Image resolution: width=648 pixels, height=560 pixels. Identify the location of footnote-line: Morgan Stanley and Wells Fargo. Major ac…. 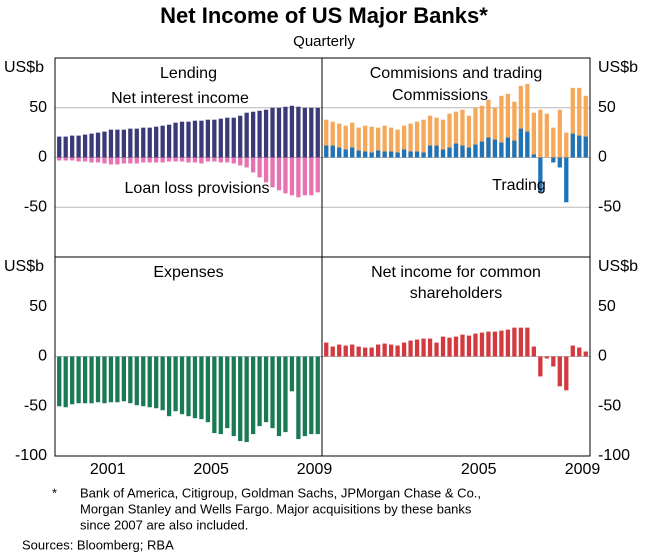
(276, 508).